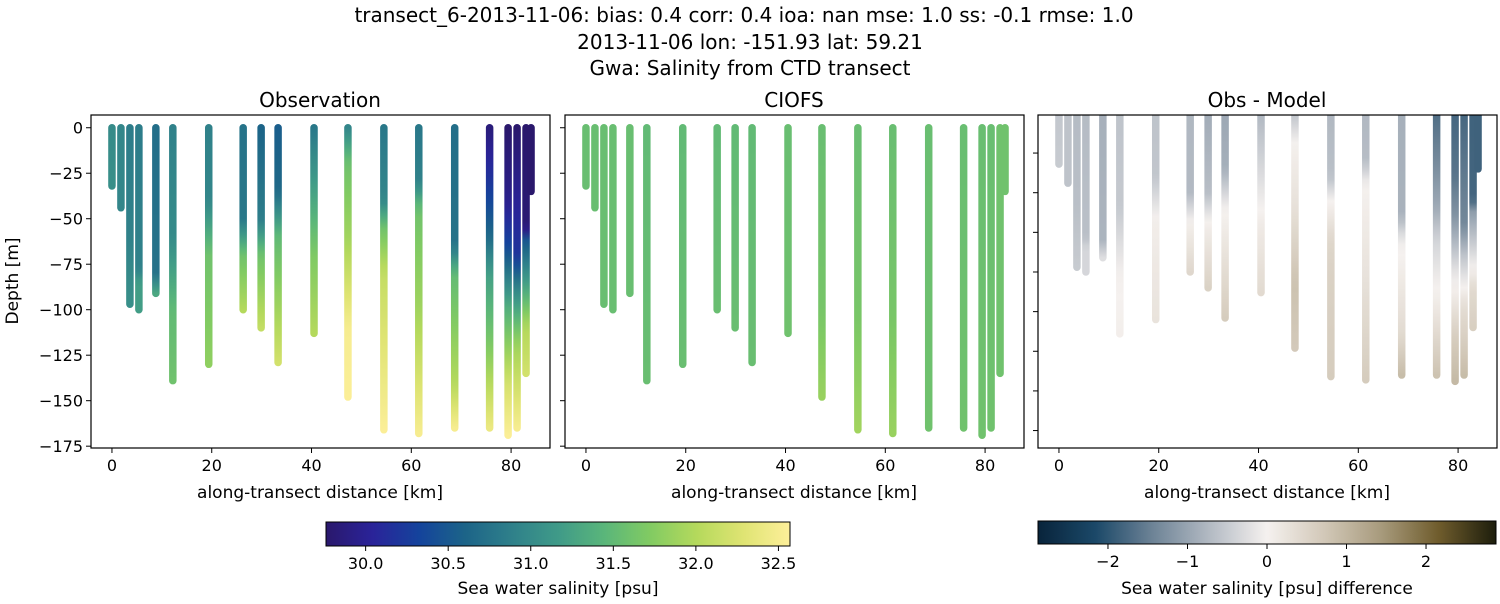  What do you see at coordinates (366, 563) in the screenshot?
I see `colorbar-tick-label: 30.0` at bounding box center [366, 563].